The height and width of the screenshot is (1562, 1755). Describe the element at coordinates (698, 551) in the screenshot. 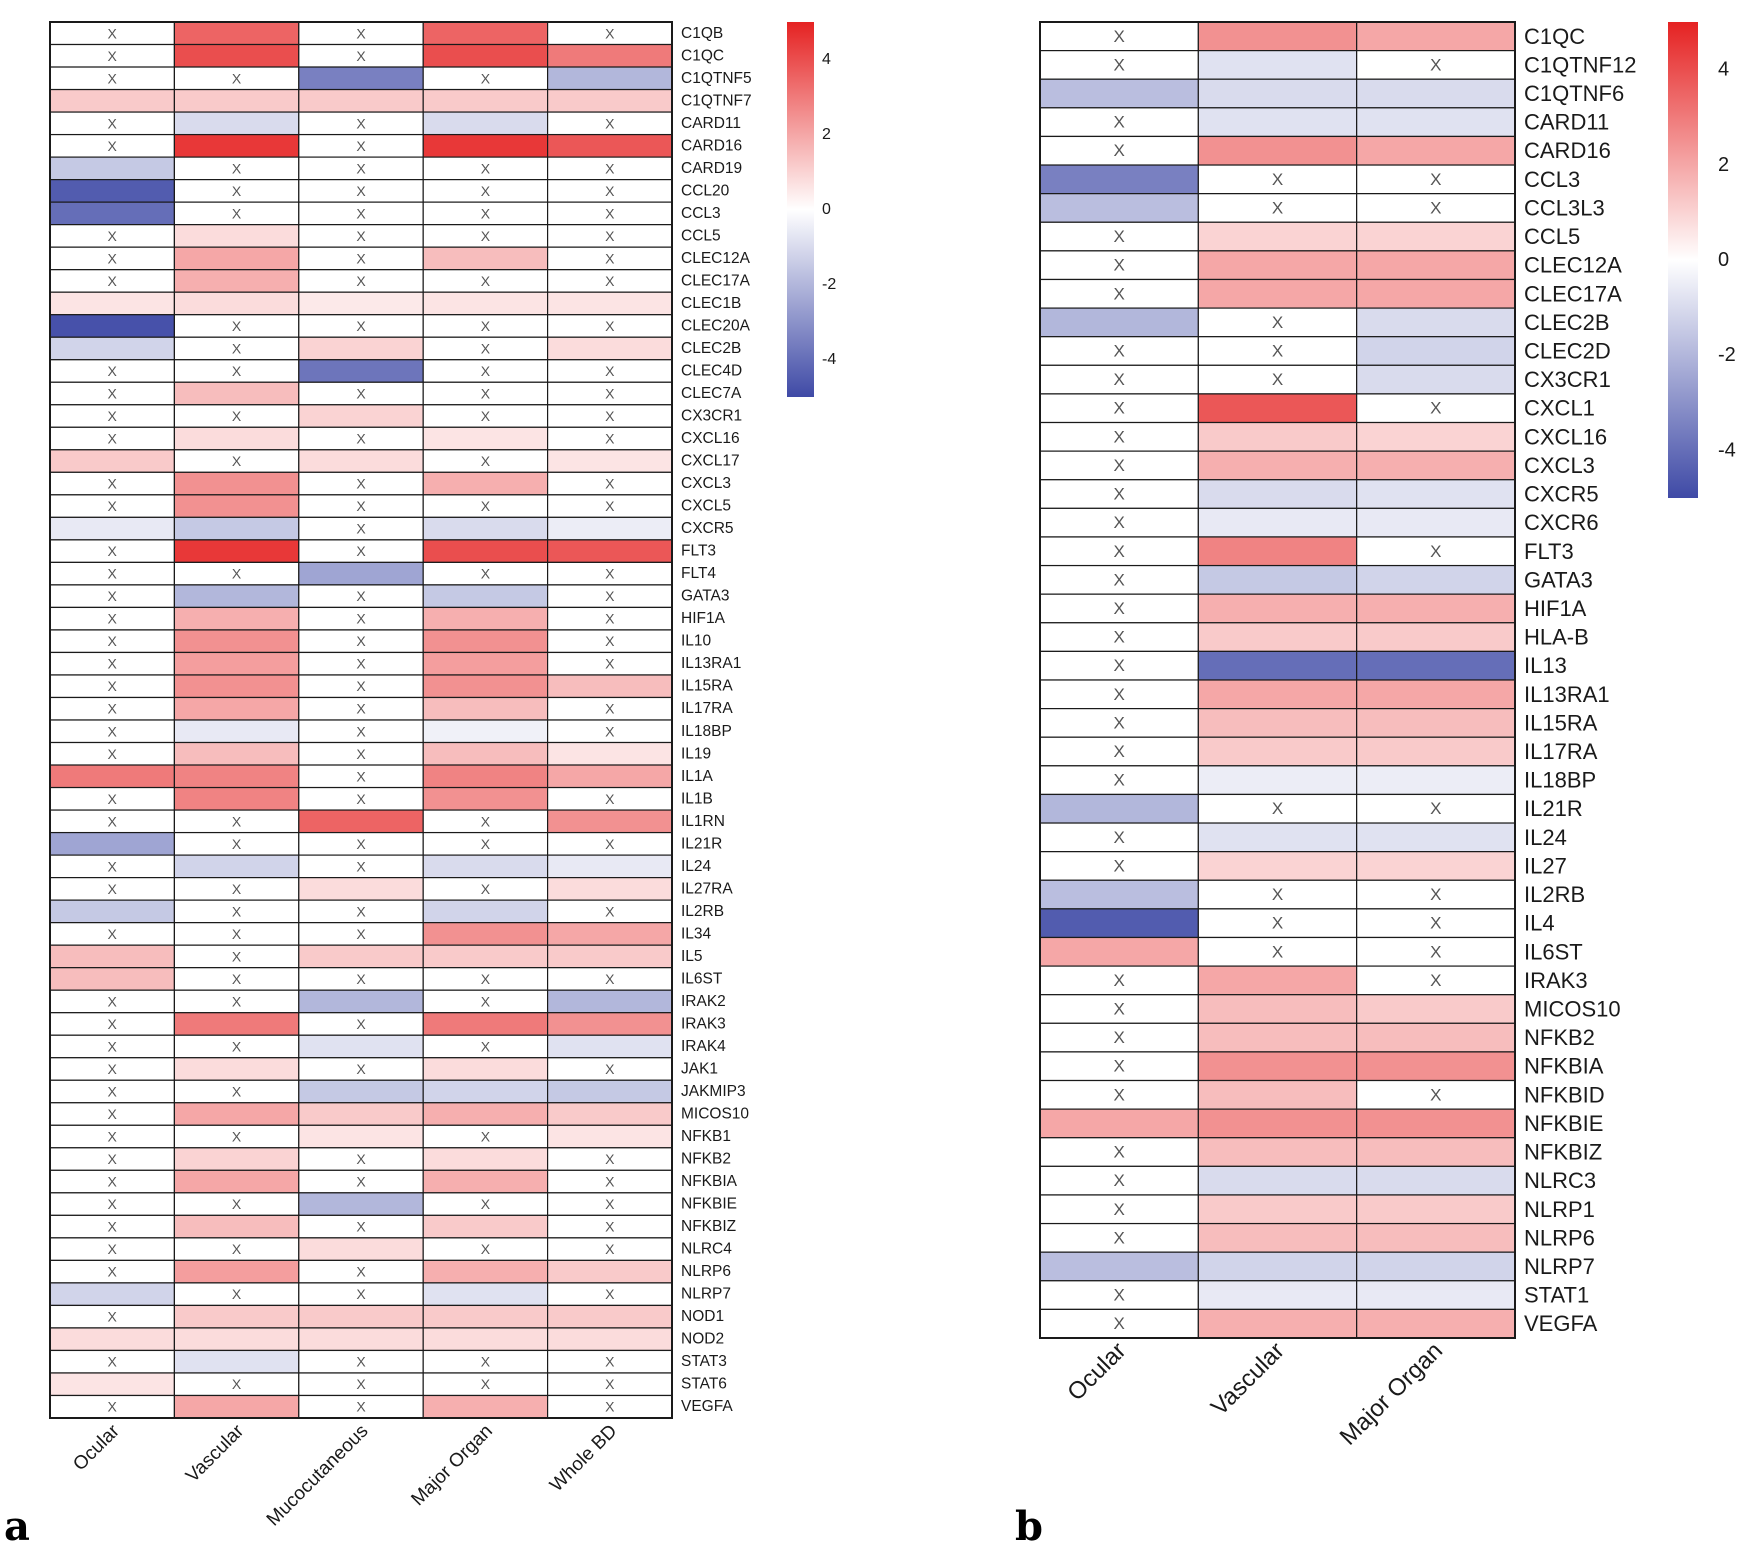

I see `row-label: FLT3` at that location.